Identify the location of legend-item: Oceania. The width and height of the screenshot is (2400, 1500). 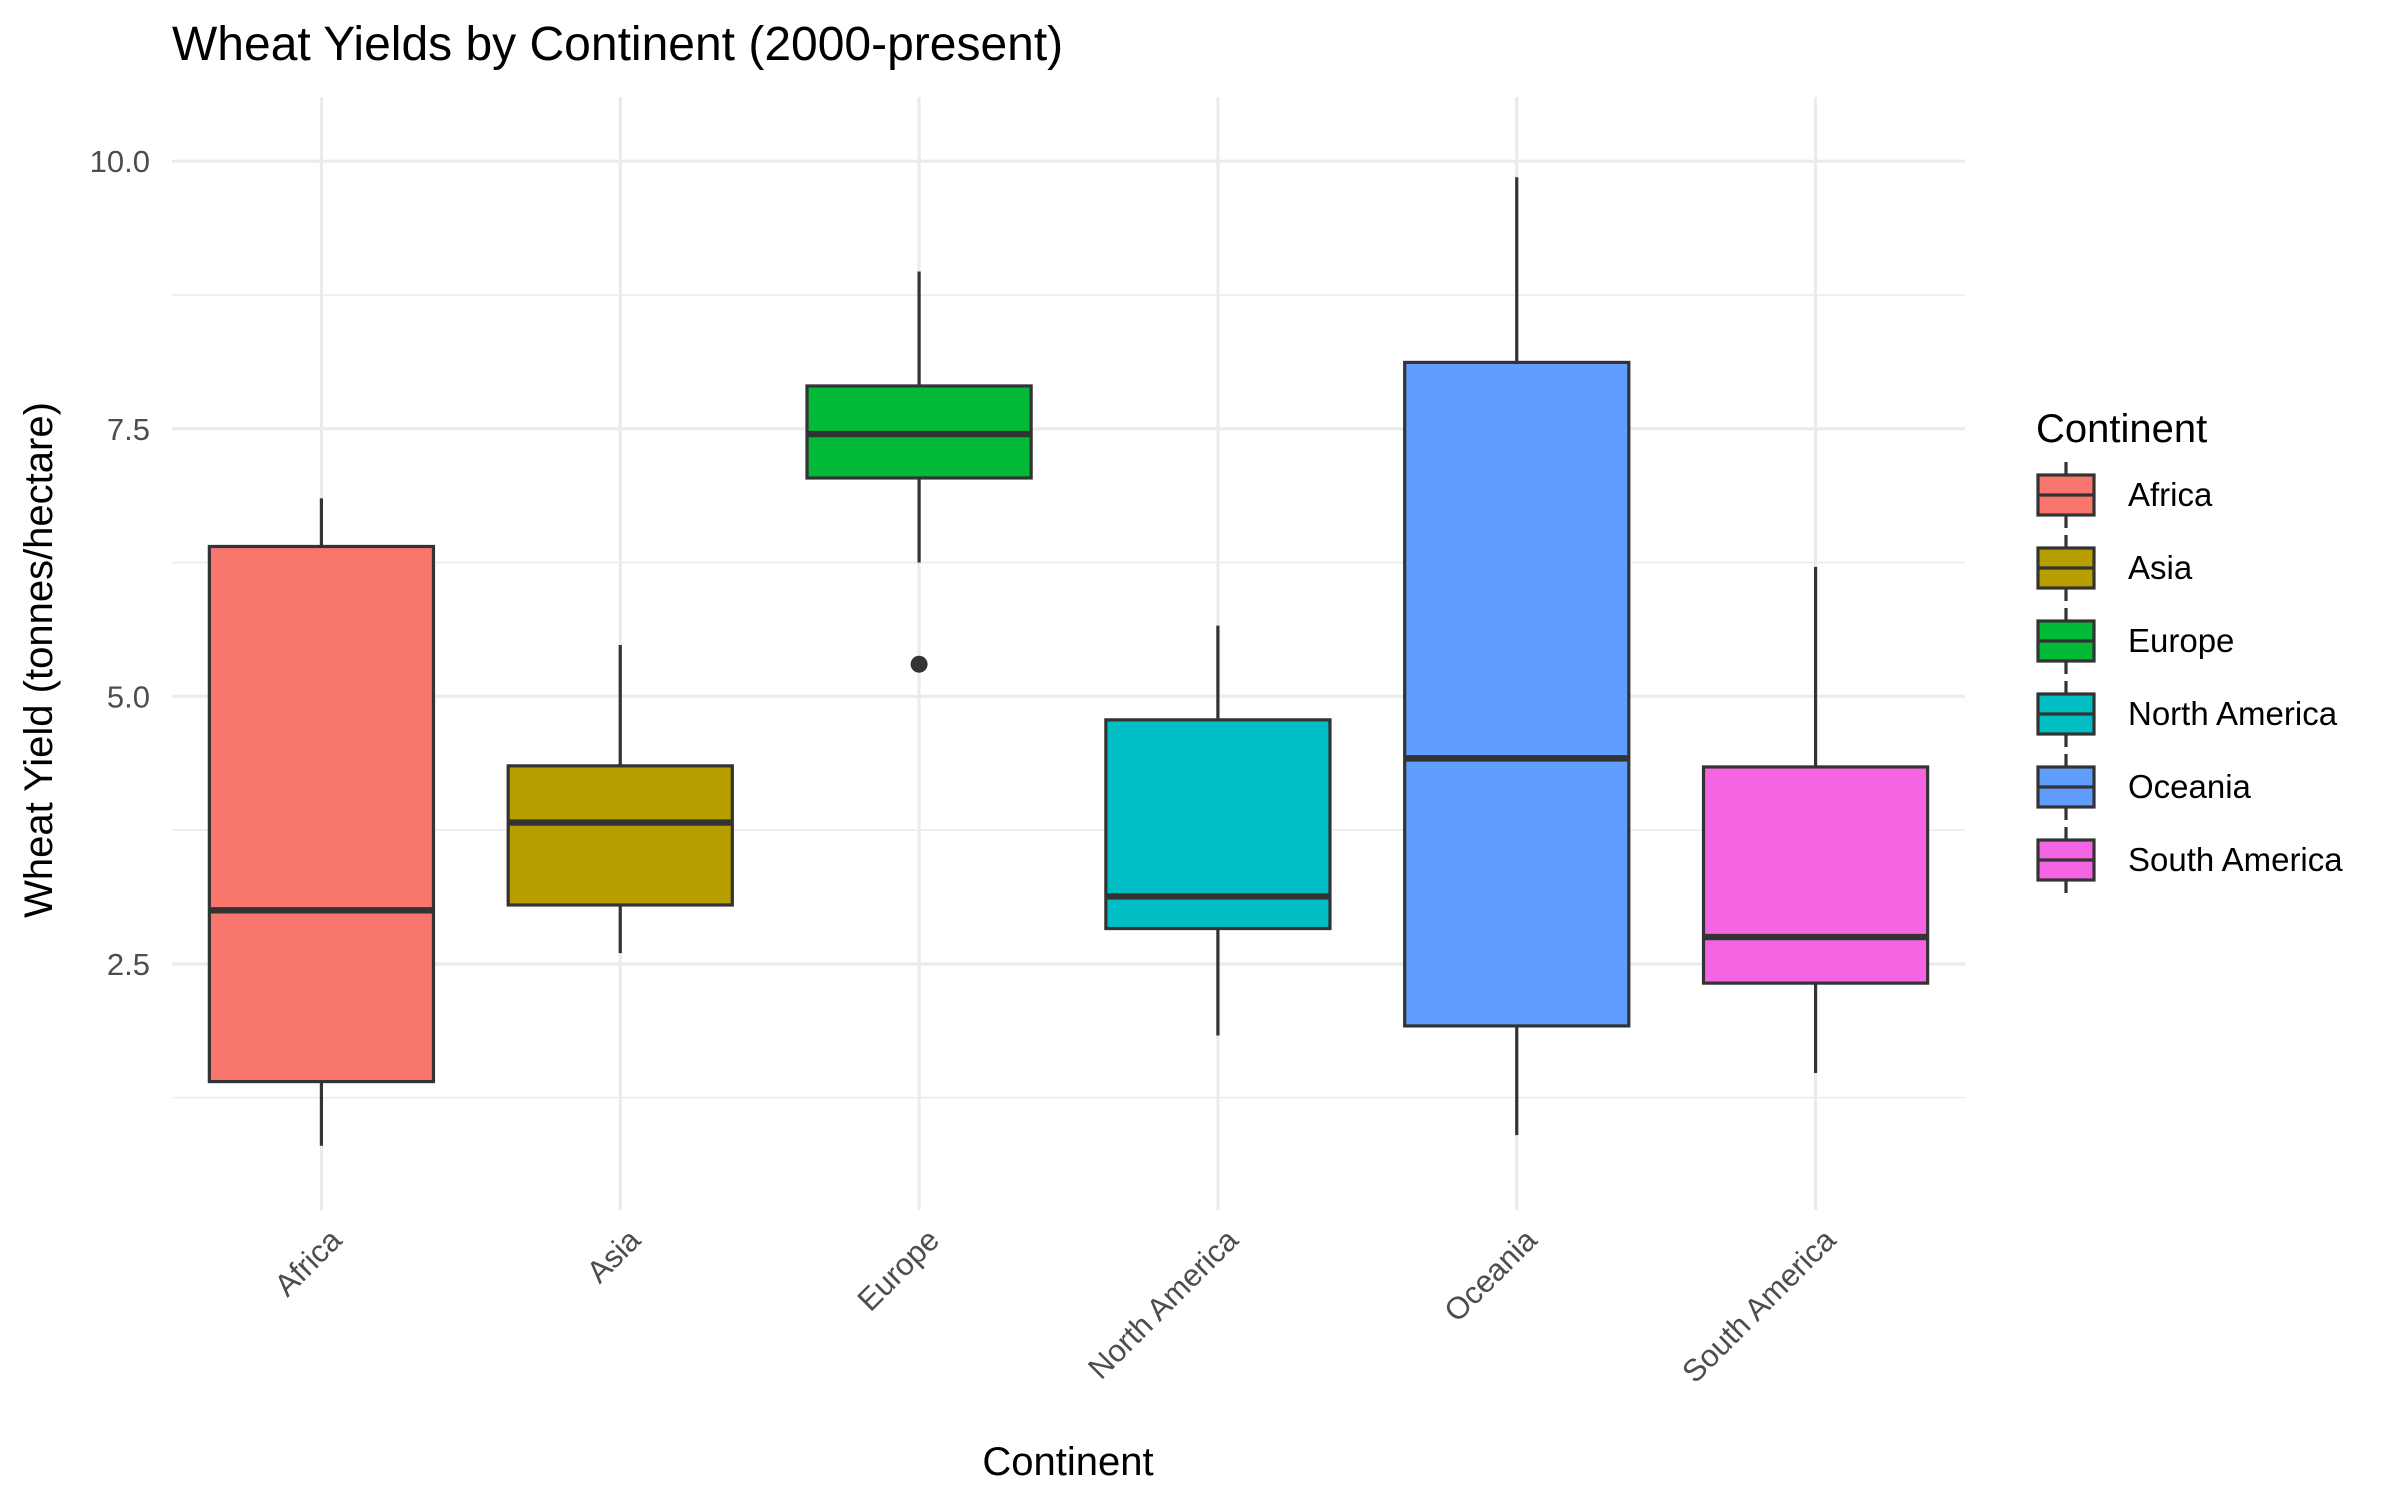
(2144, 787).